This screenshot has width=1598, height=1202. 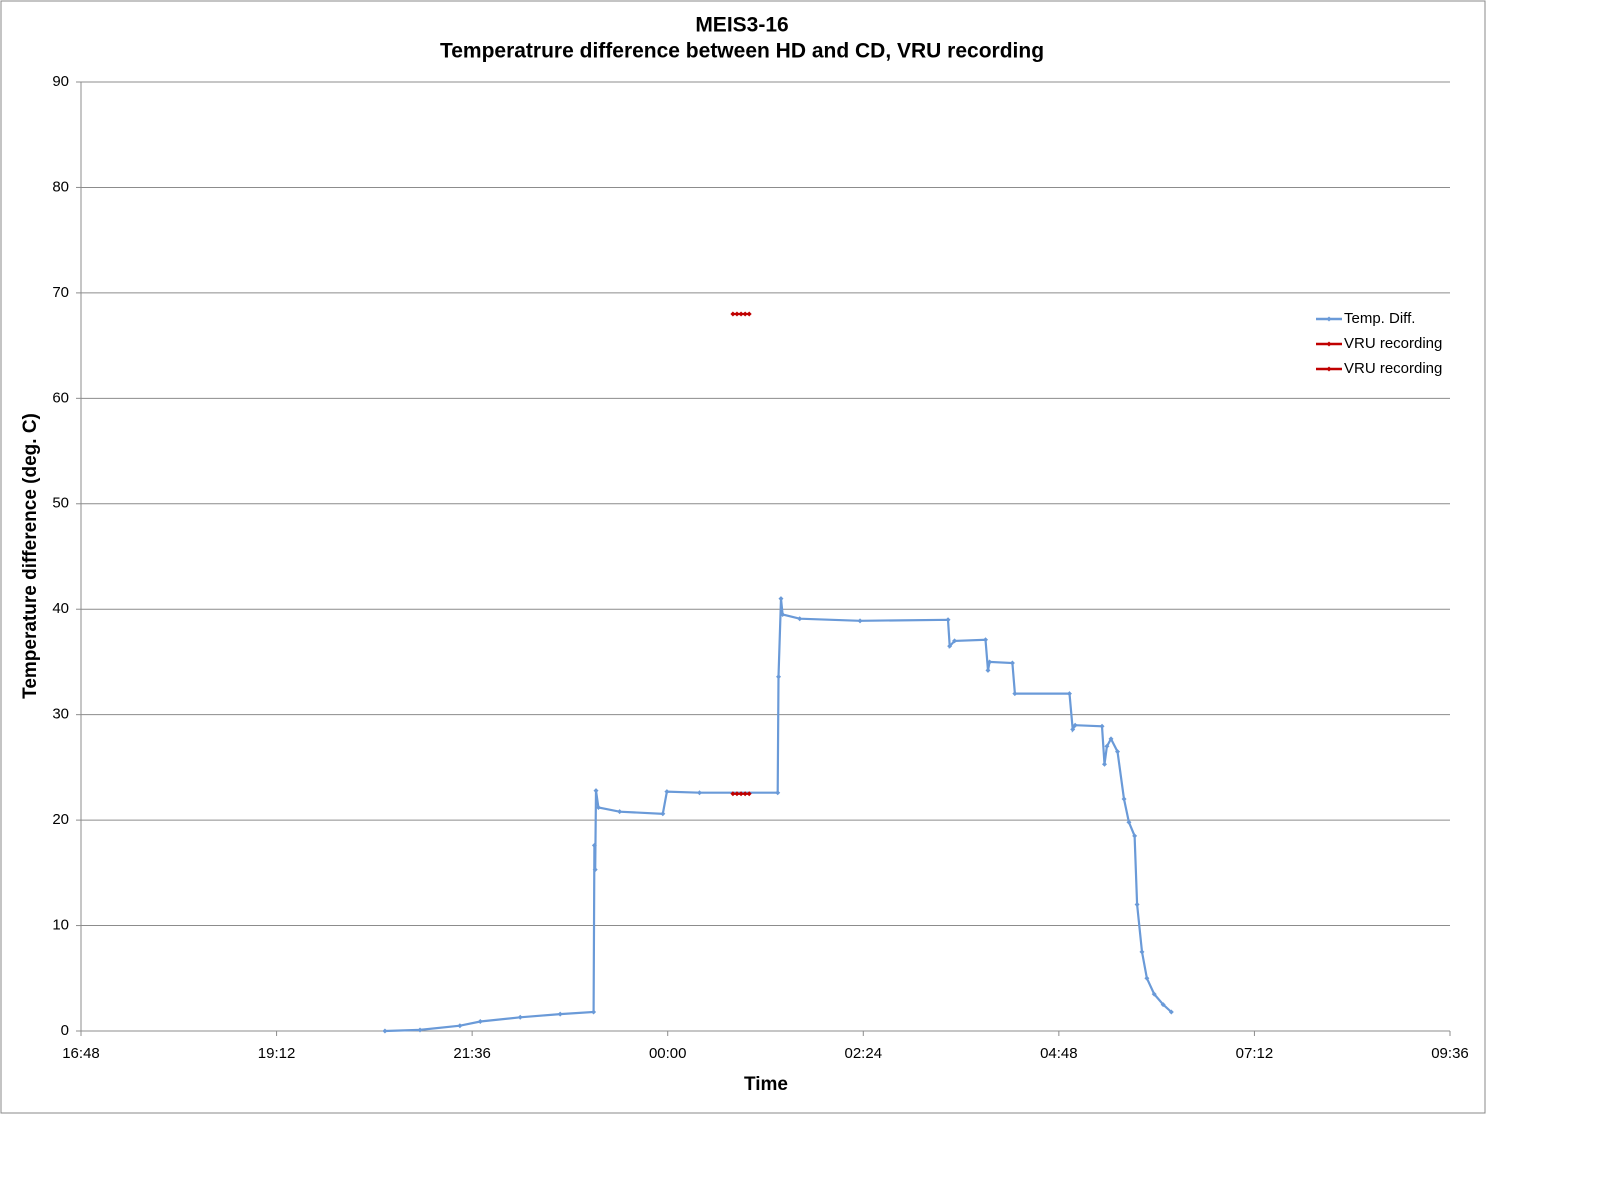 I want to click on x-tick-label: 04:48, so click(x=1059, y=1053).